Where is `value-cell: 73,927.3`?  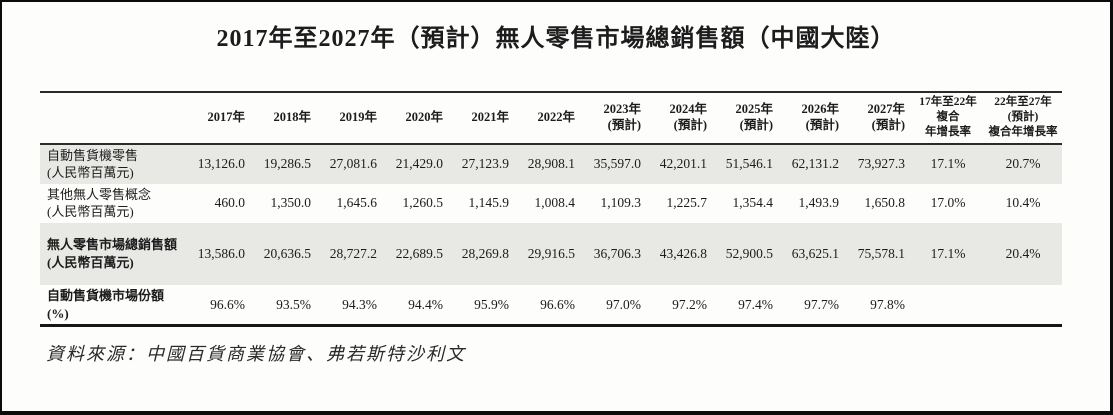
value-cell: 73,927.3 is located at coordinates (881, 164).